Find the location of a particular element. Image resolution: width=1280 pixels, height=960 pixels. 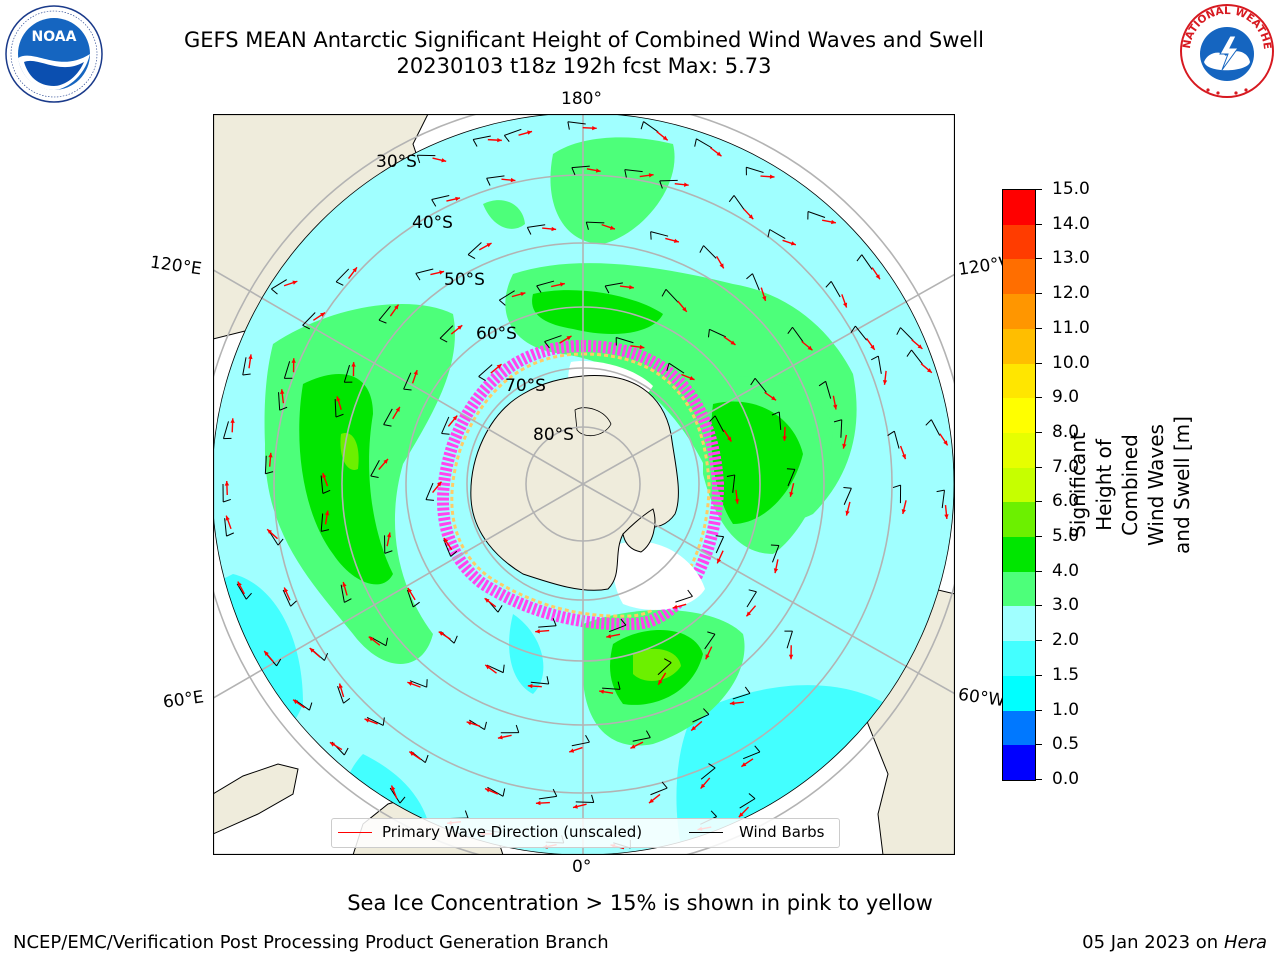

colorbar-tick-label: 5.0 is located at coordinates (1066, 536).